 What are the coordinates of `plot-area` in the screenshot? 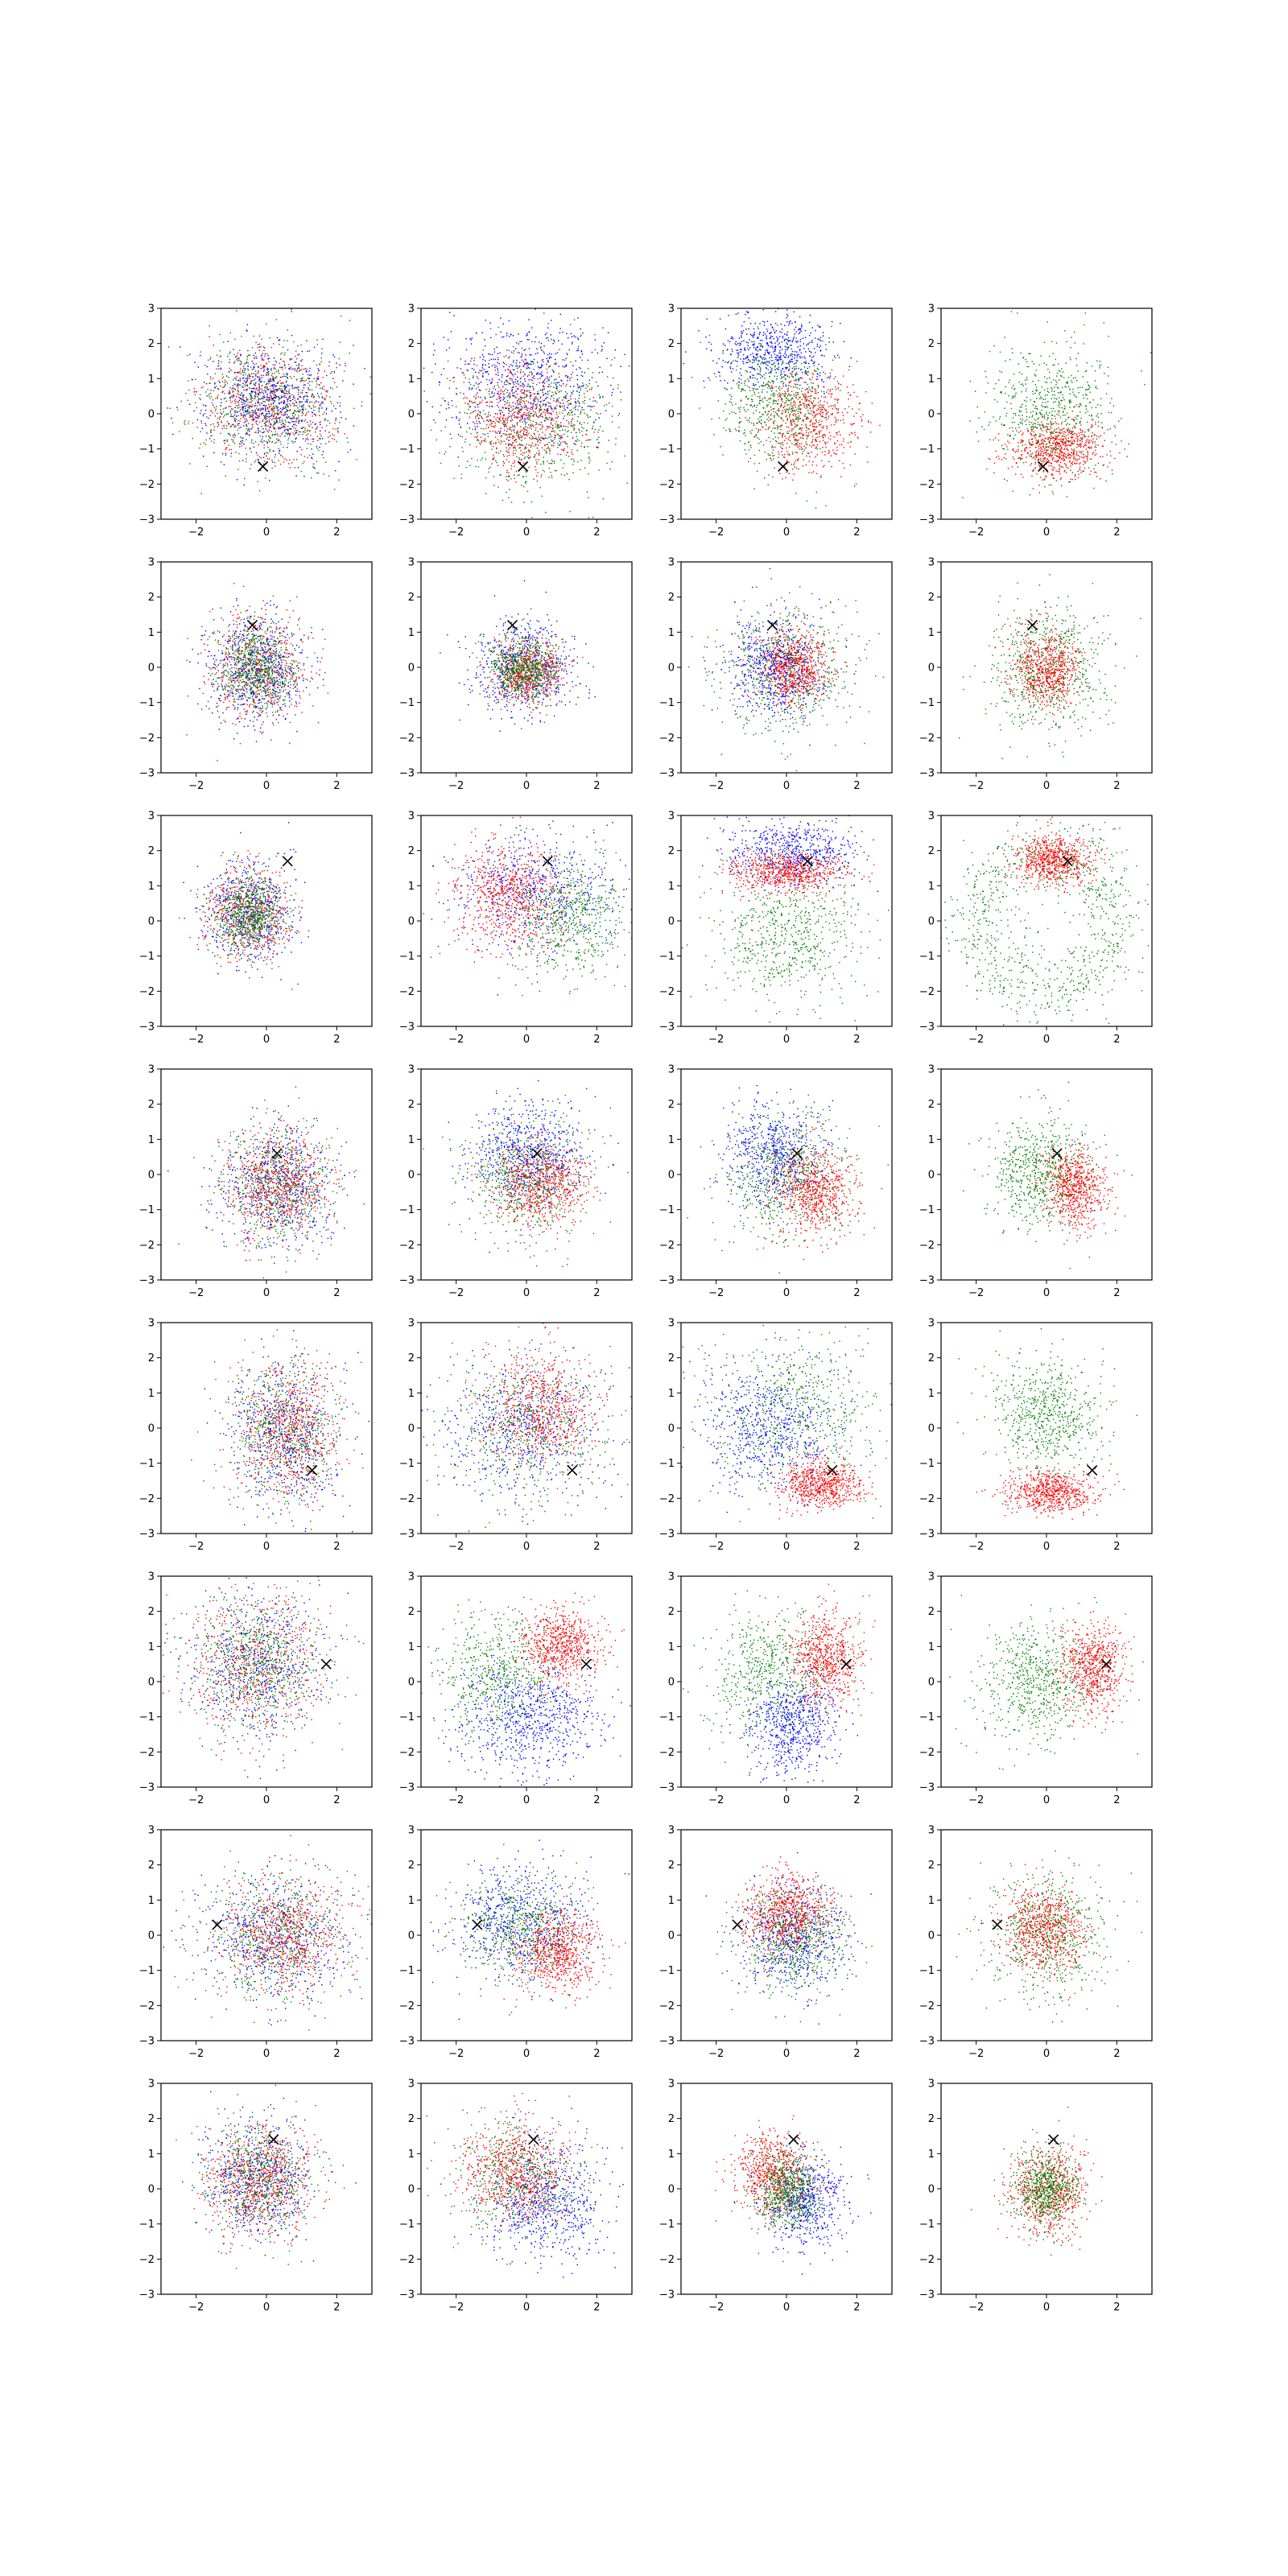 It's located at (266, 401).